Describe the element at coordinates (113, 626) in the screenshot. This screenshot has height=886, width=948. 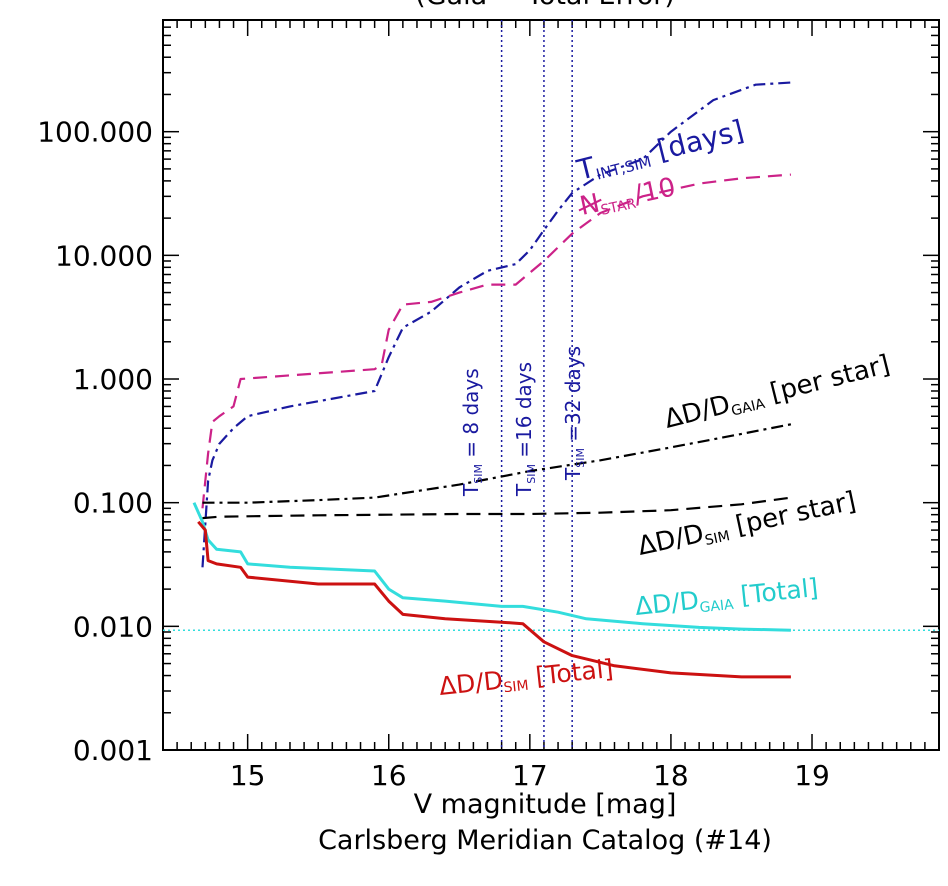
I see `y-tick-label: 0.010` at that location.